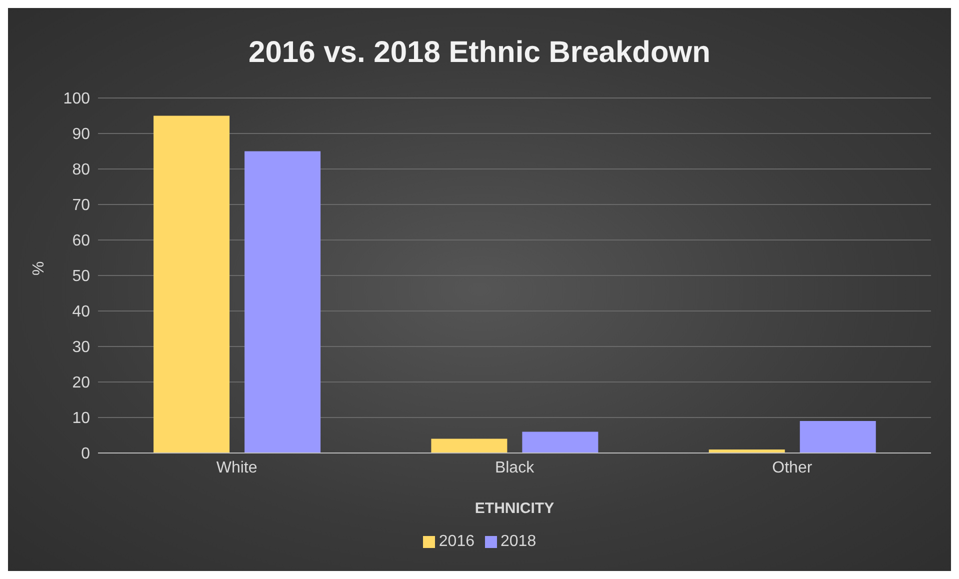  I want to click on x-tick-label: White, so click(237, 467).